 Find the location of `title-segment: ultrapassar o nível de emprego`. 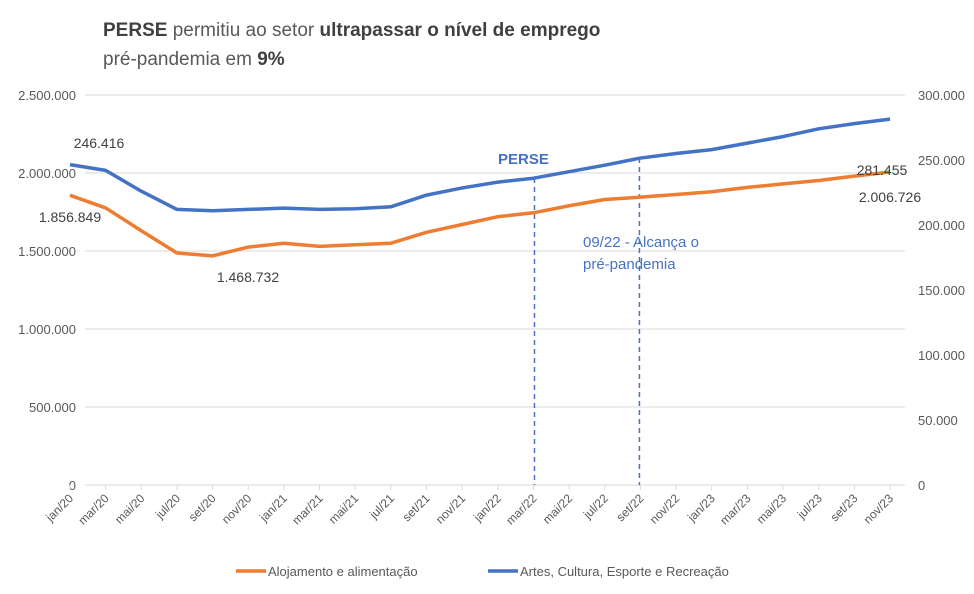

title-segment: ultrapassar o nível de emprego is located at coordinates (460, 30).